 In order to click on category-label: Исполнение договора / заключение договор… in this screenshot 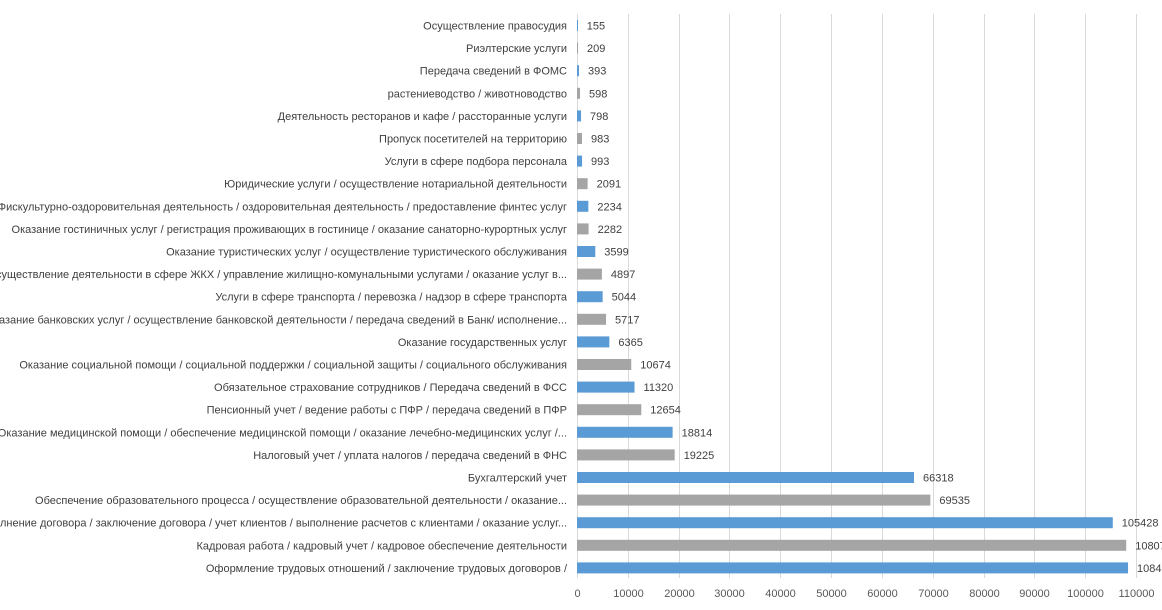, I will do `click(283, 524)`.